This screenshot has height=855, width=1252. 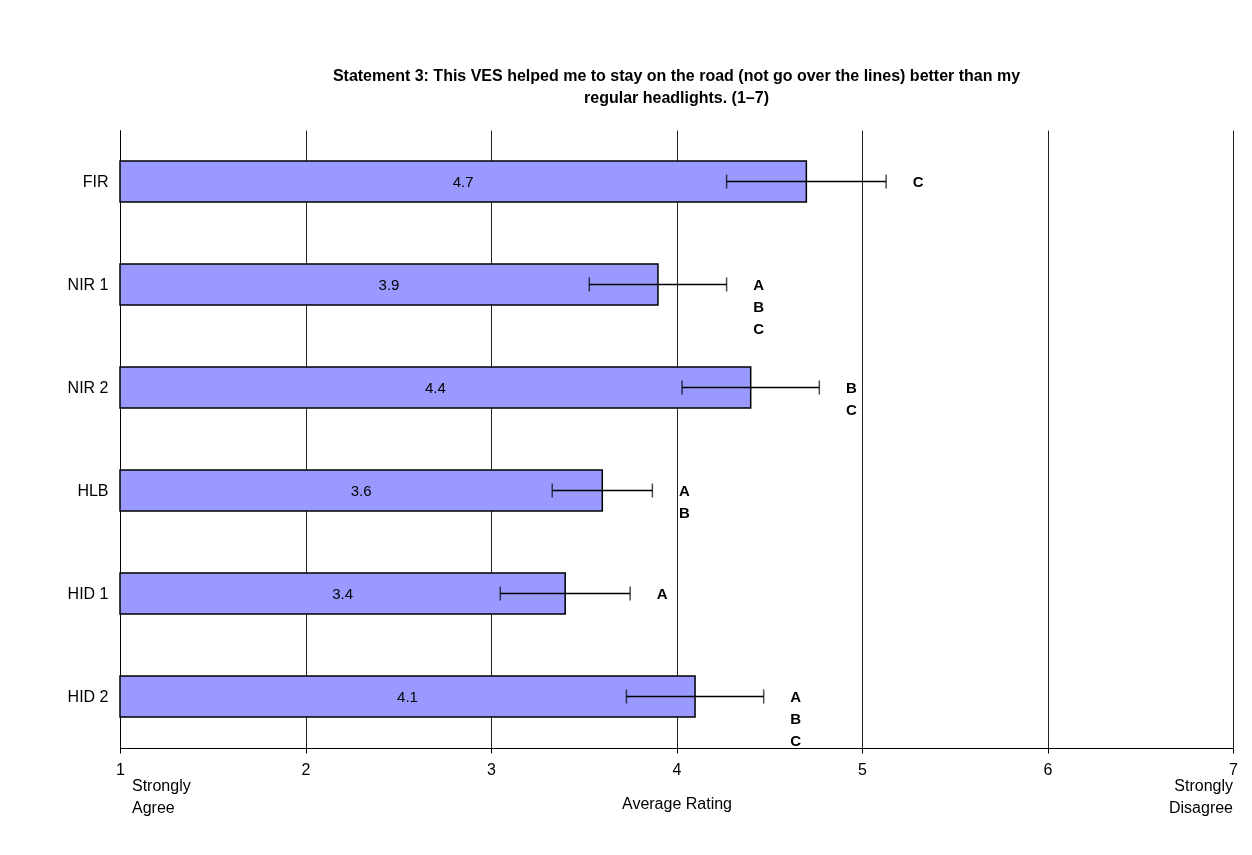 I want to click on y-tick-label: FIR, so click(x=95, y=181).